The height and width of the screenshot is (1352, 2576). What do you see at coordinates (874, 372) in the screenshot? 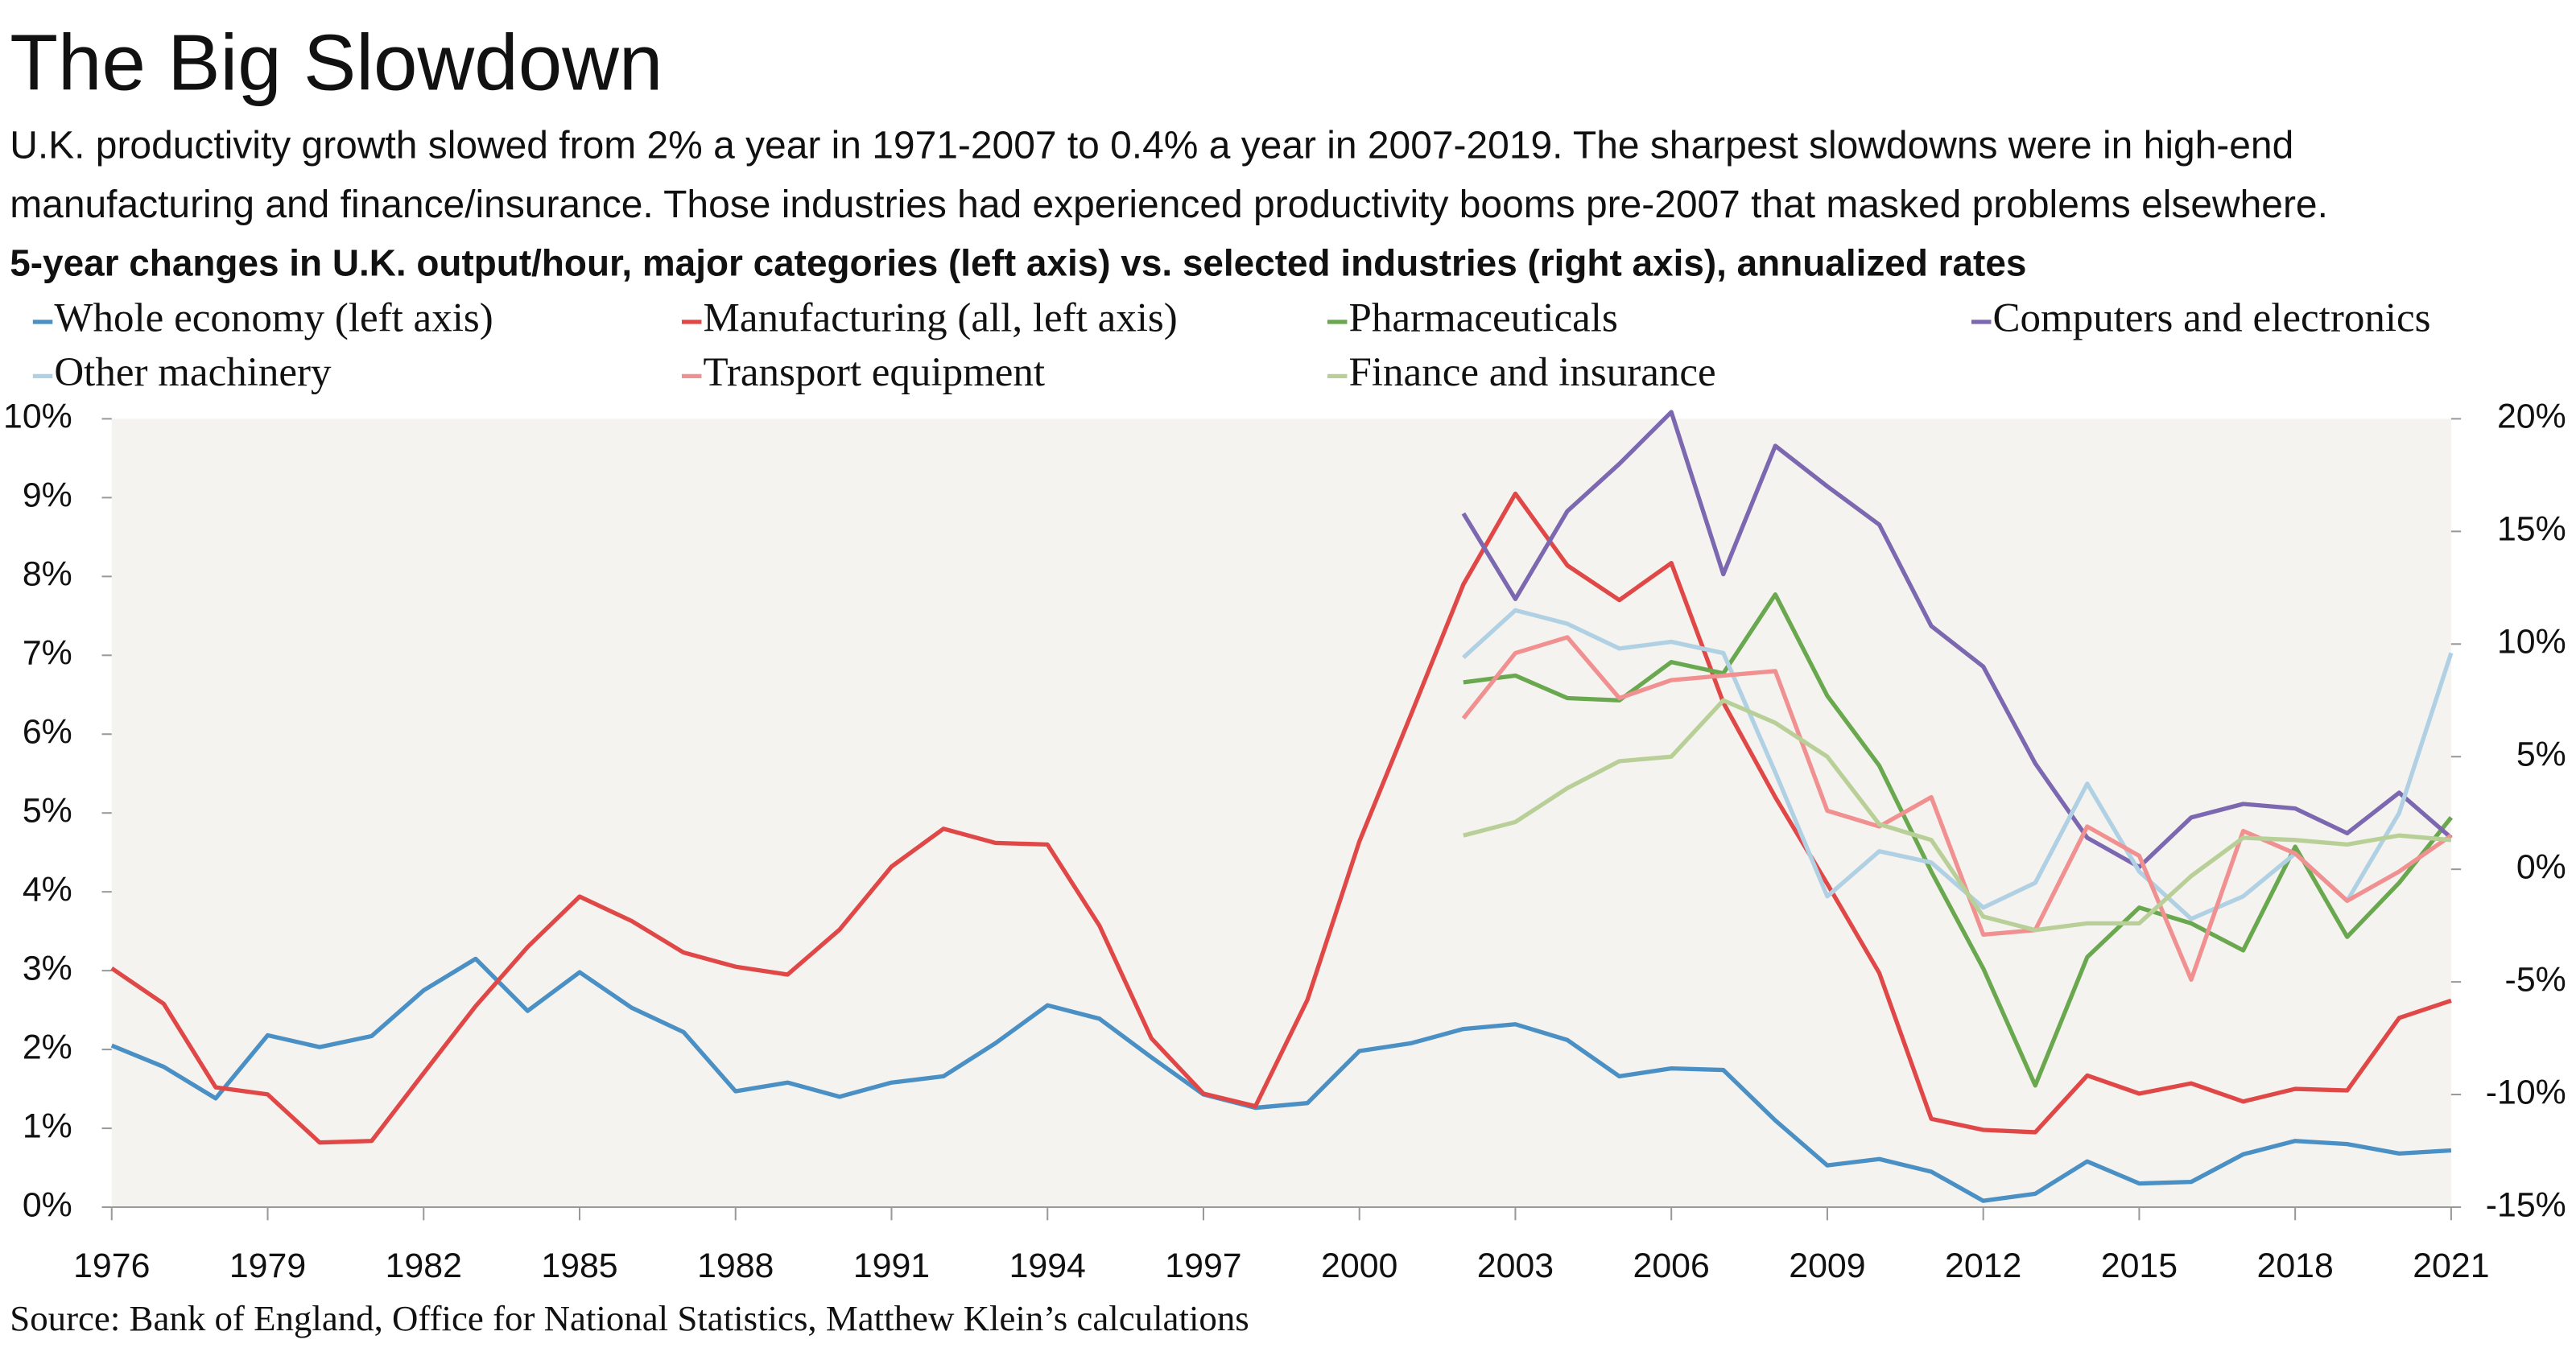
I see `legend-label: Transport equipment` at bounding box center [874, 372].